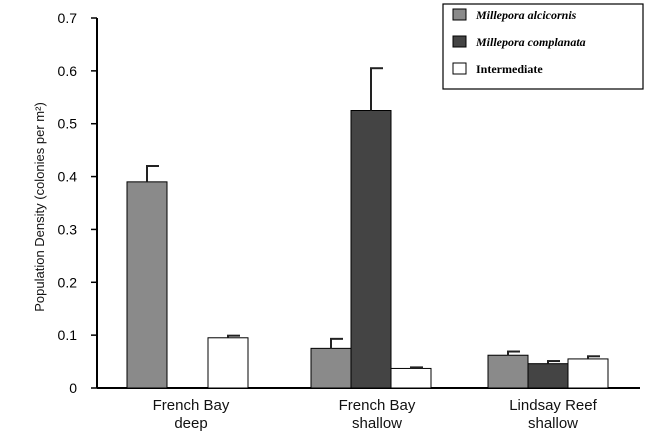 This screenshot has width=658, height=433. Describe the element at coordinates (68, 71) in the screenshot. I see `y-tick-label: 0.6` at that location.